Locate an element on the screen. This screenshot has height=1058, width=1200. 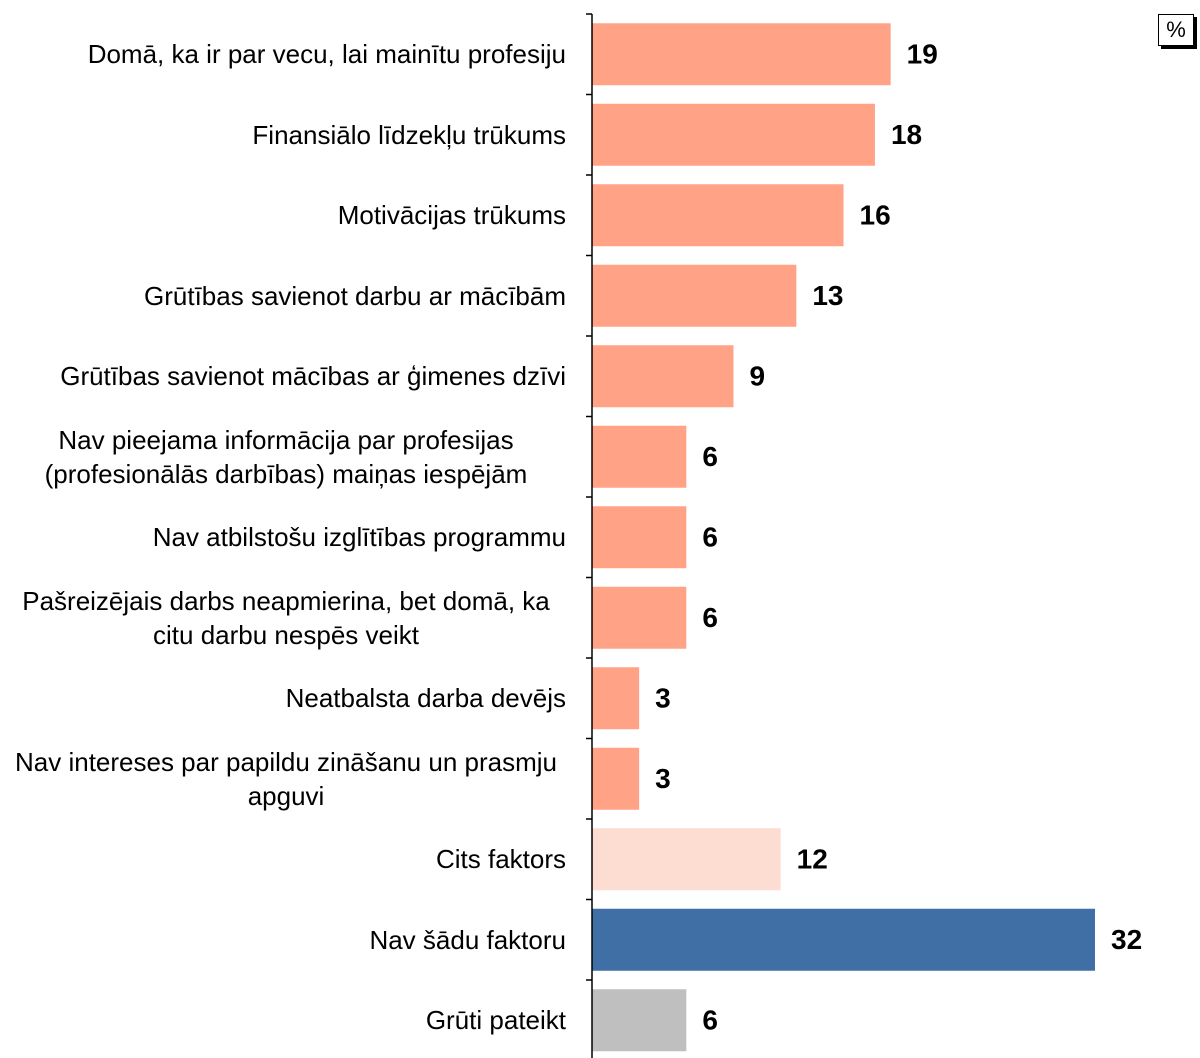
value-label: 19 is located at coordinates (922, 54).